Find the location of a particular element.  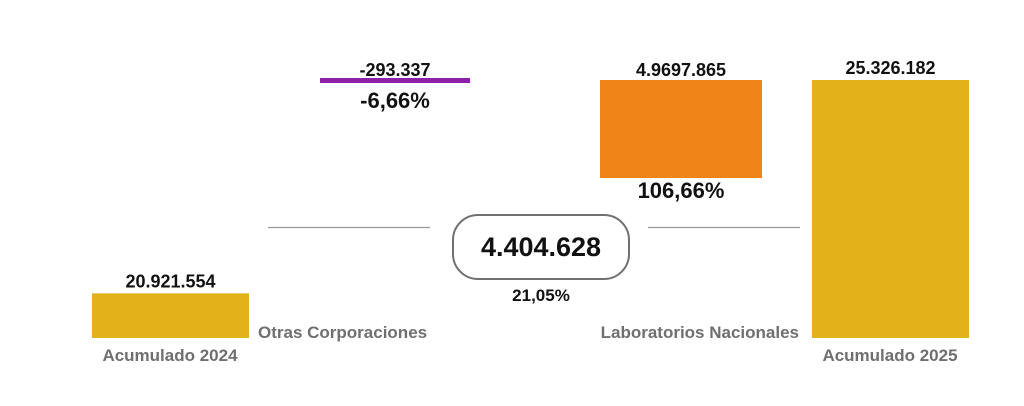

category-label-1: Acumulado 2024 is located at coordinates (170, 355).